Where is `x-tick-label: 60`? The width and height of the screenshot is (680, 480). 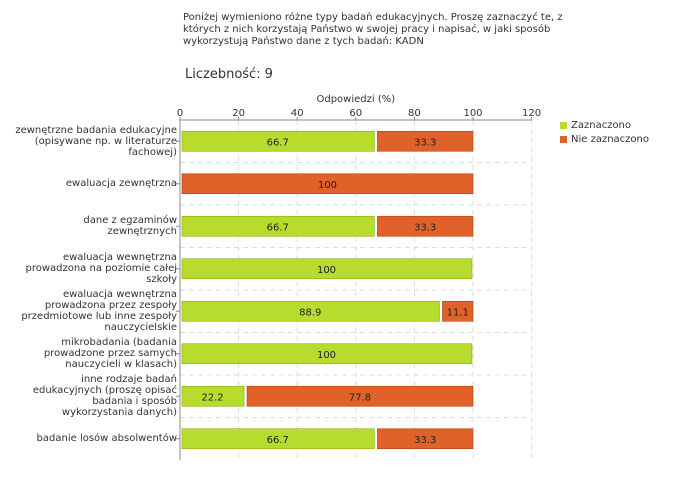
x-tick-label: 60 is located at coordinates (355, 113).